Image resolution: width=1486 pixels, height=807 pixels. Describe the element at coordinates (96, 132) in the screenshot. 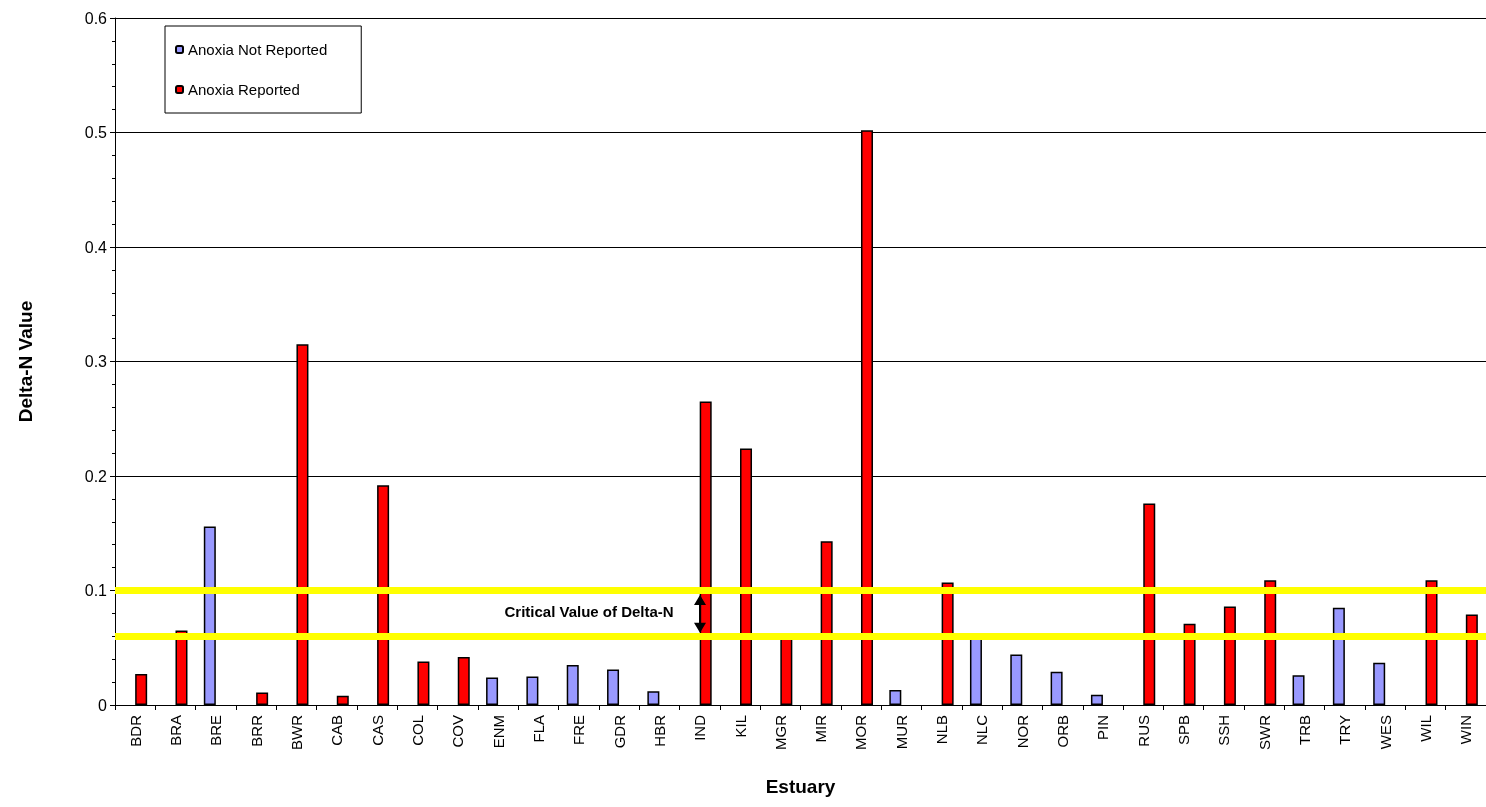

I see `y-tick-label: 0.5` at that location.